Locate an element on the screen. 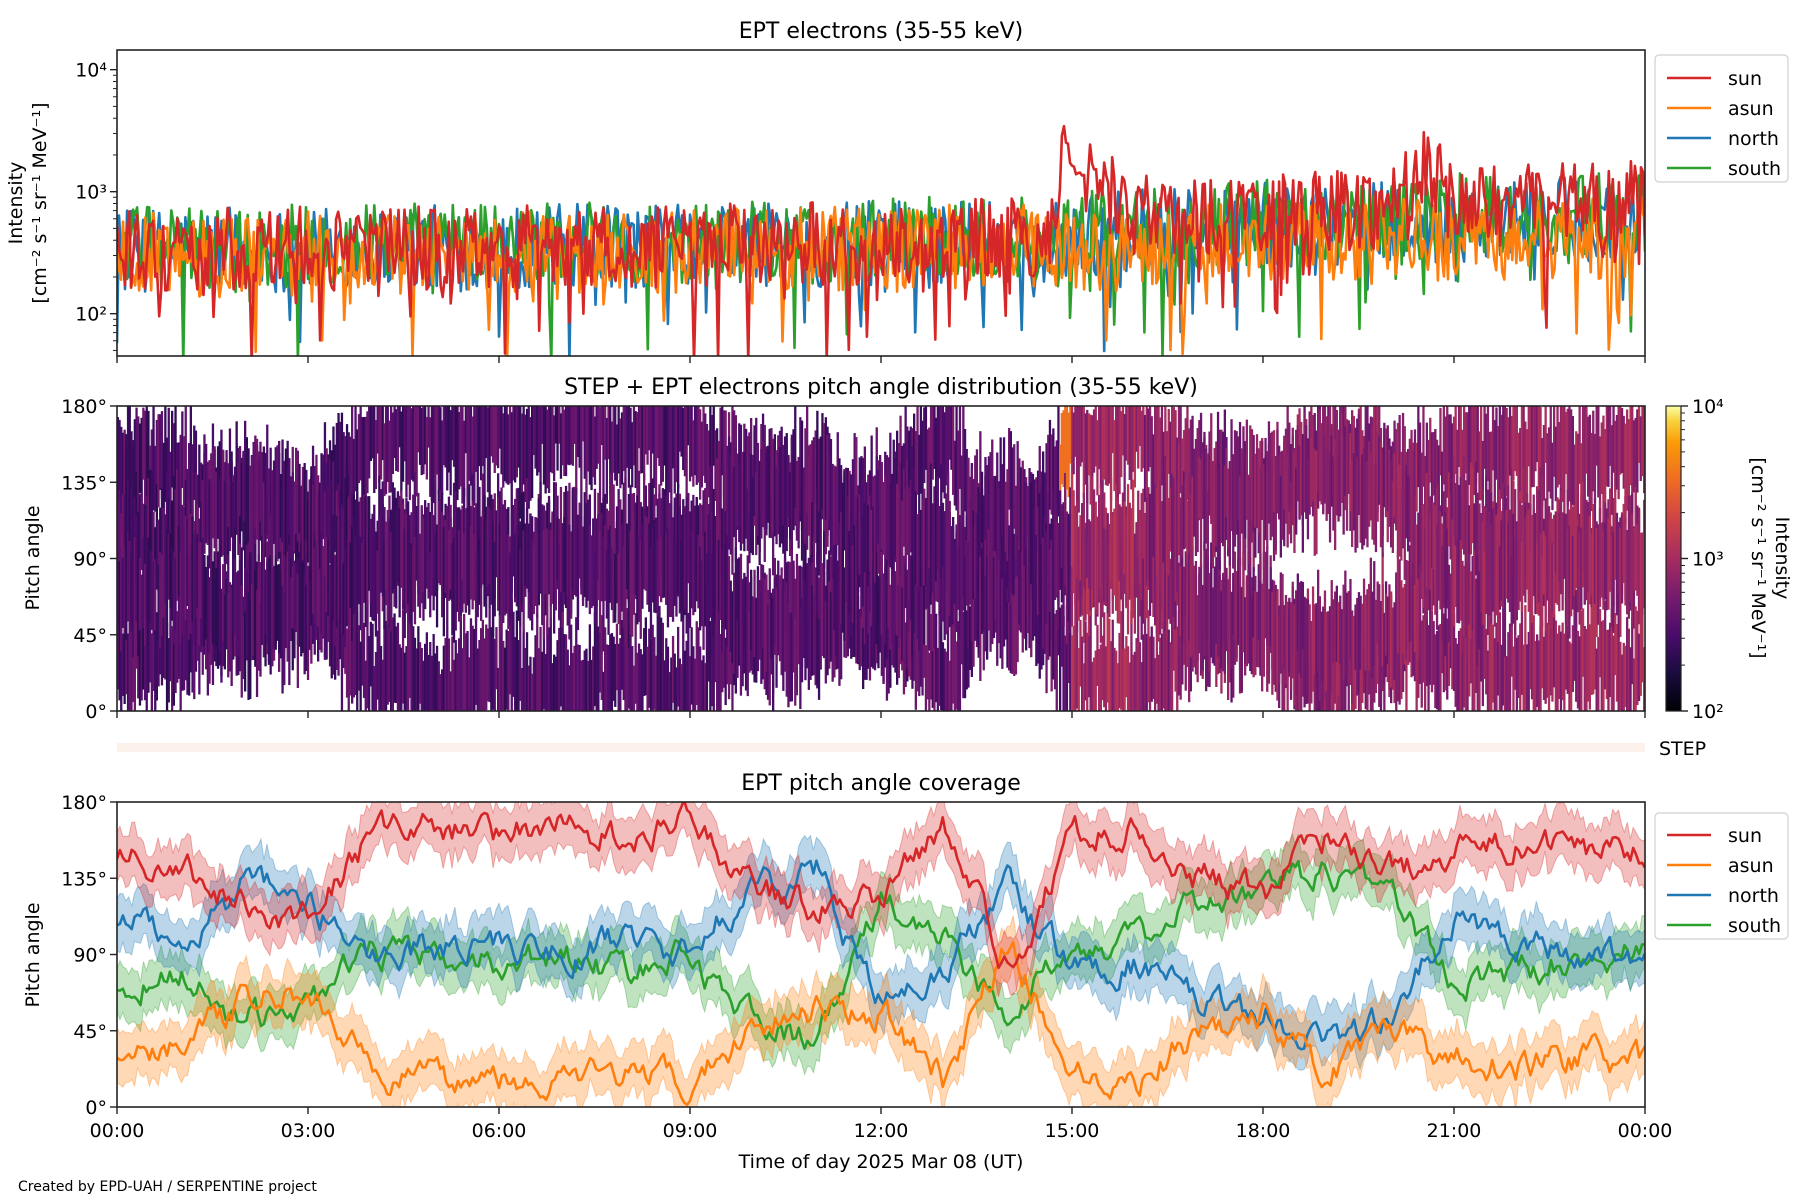 This screenshot has height=1200, width=1800. intensity-legend-label-asun: asun is located at coordinates (1751, 109).